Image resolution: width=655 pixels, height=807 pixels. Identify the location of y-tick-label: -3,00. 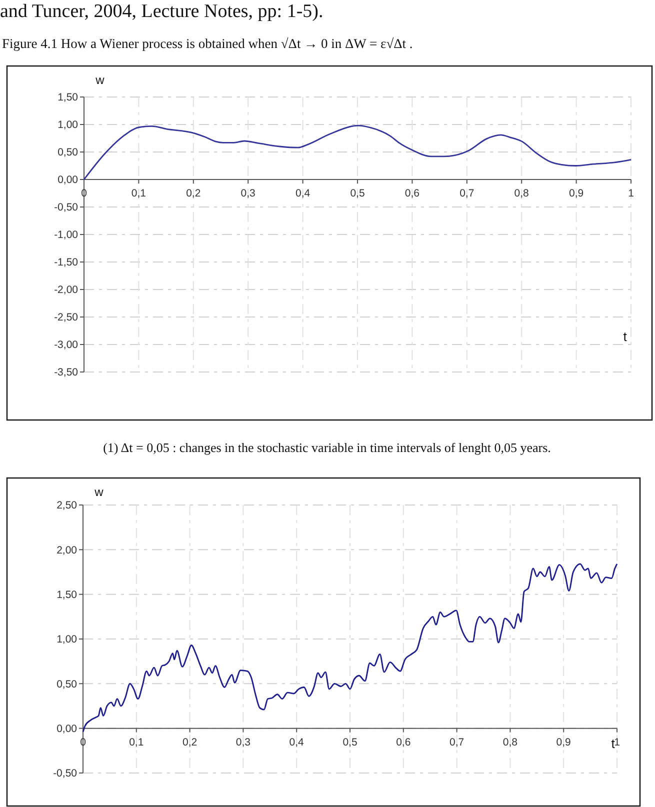
(66, 345).